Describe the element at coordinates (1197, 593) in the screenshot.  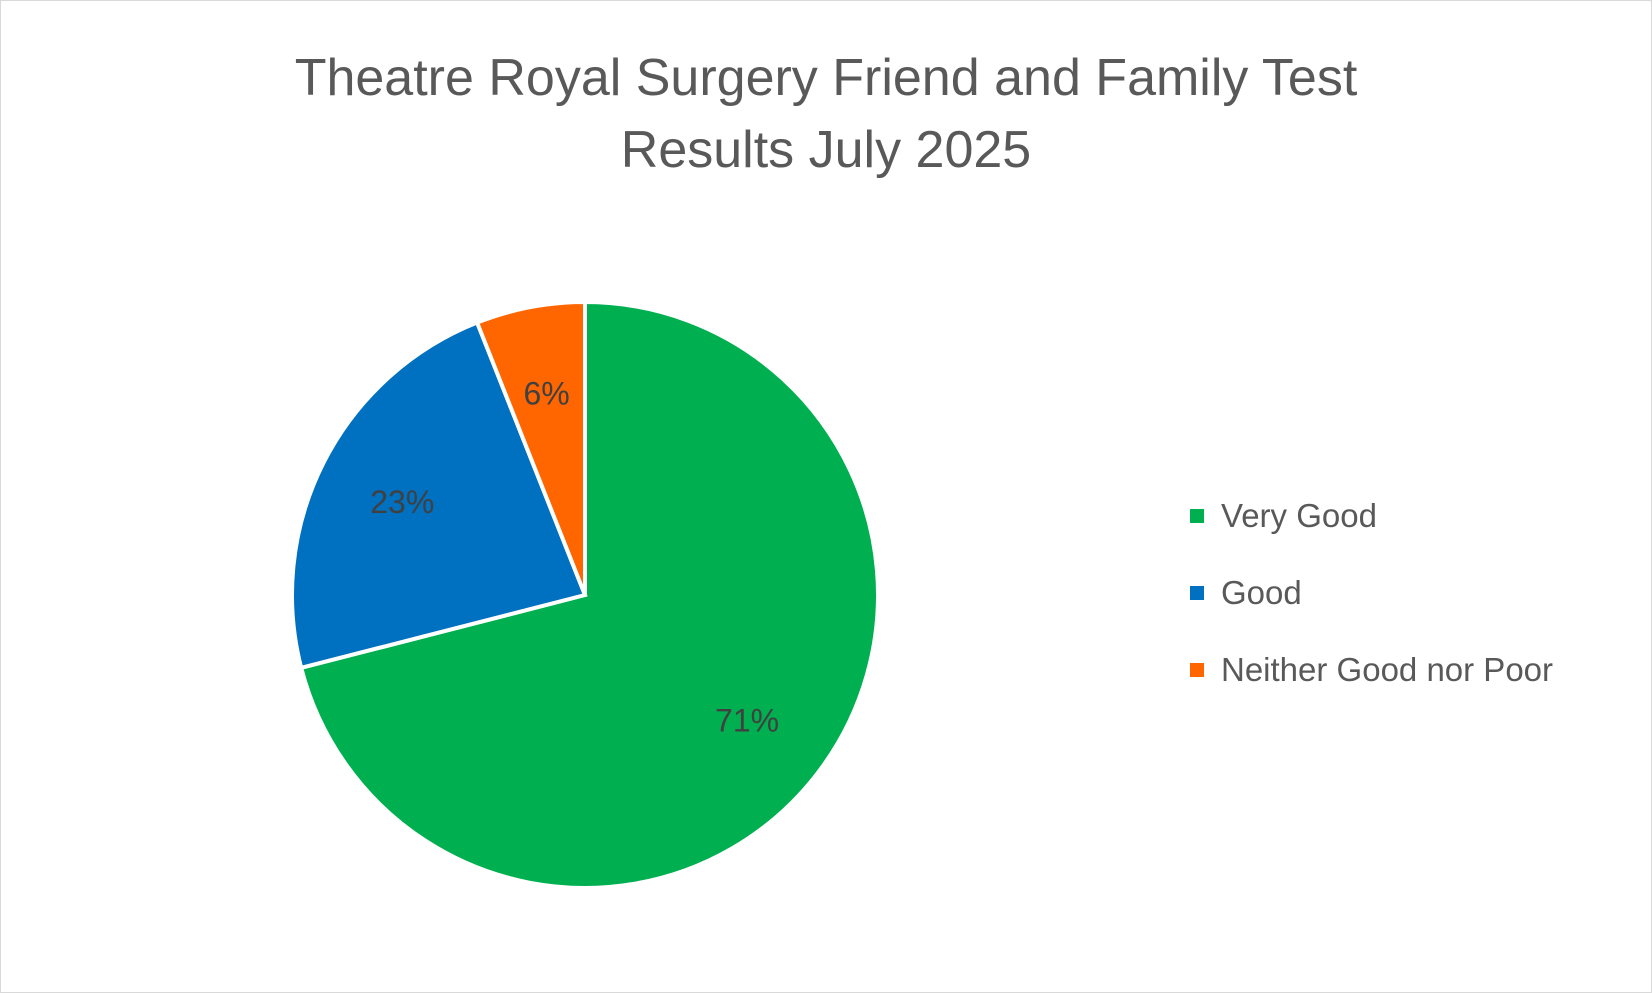
I see `legend-swatch-good` at that location.